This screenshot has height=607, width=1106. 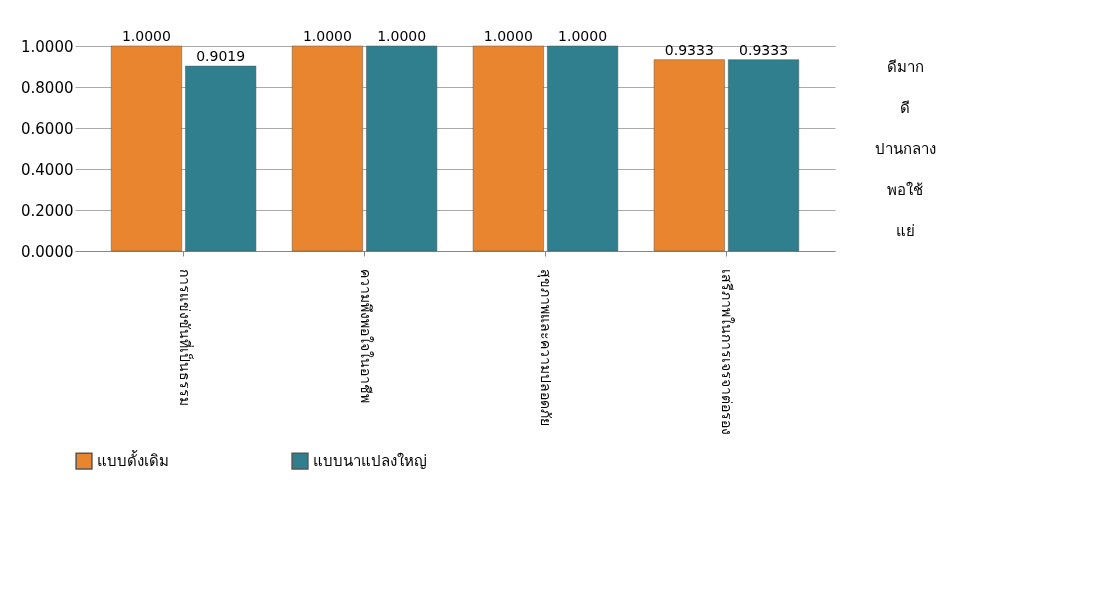 What do you see at coordinates (47, 210) in the screenshot?
I see `y-tick-label: 0.2000` at bounding box center [47, 210].